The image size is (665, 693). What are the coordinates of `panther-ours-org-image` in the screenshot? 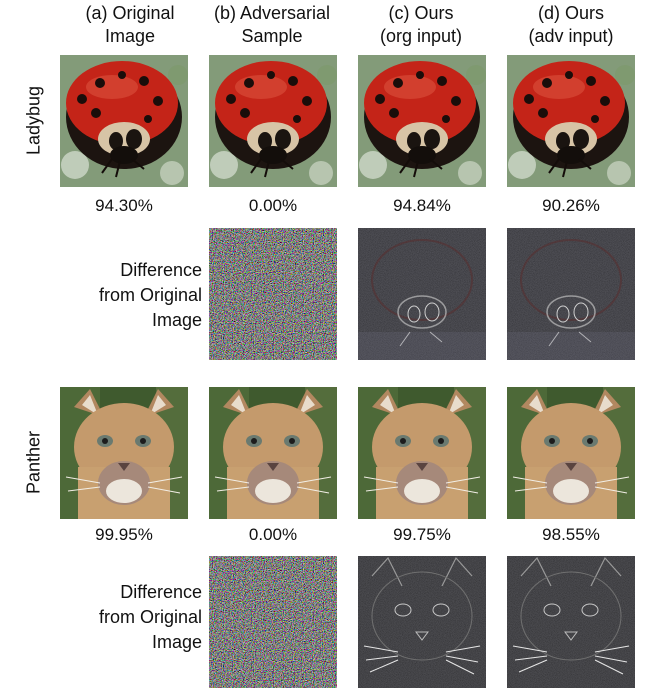 It's located at (422, 453).